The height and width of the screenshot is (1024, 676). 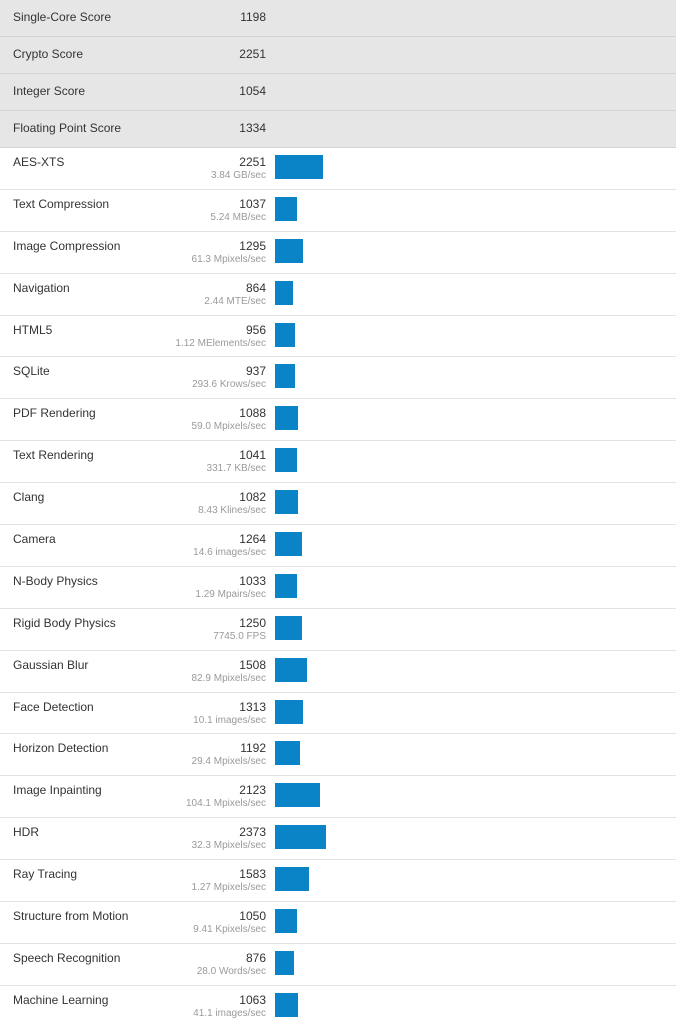 I want to click on summary-score: 2251, so click(x=252, y=54).